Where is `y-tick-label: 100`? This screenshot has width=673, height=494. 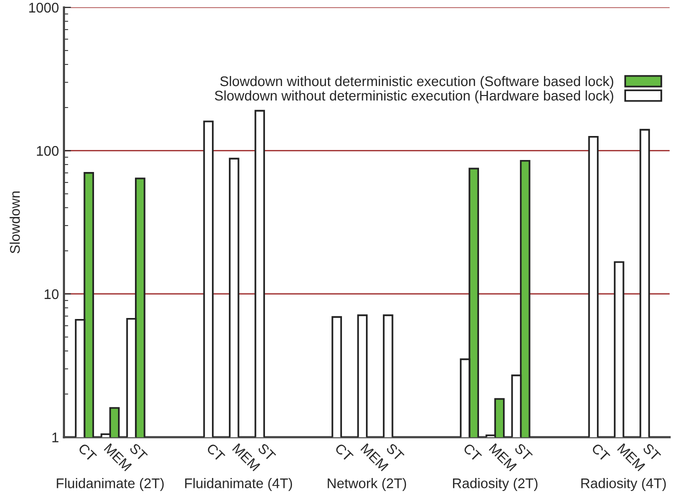 y-tick-label: 100 is located at coordinates (47, 151).